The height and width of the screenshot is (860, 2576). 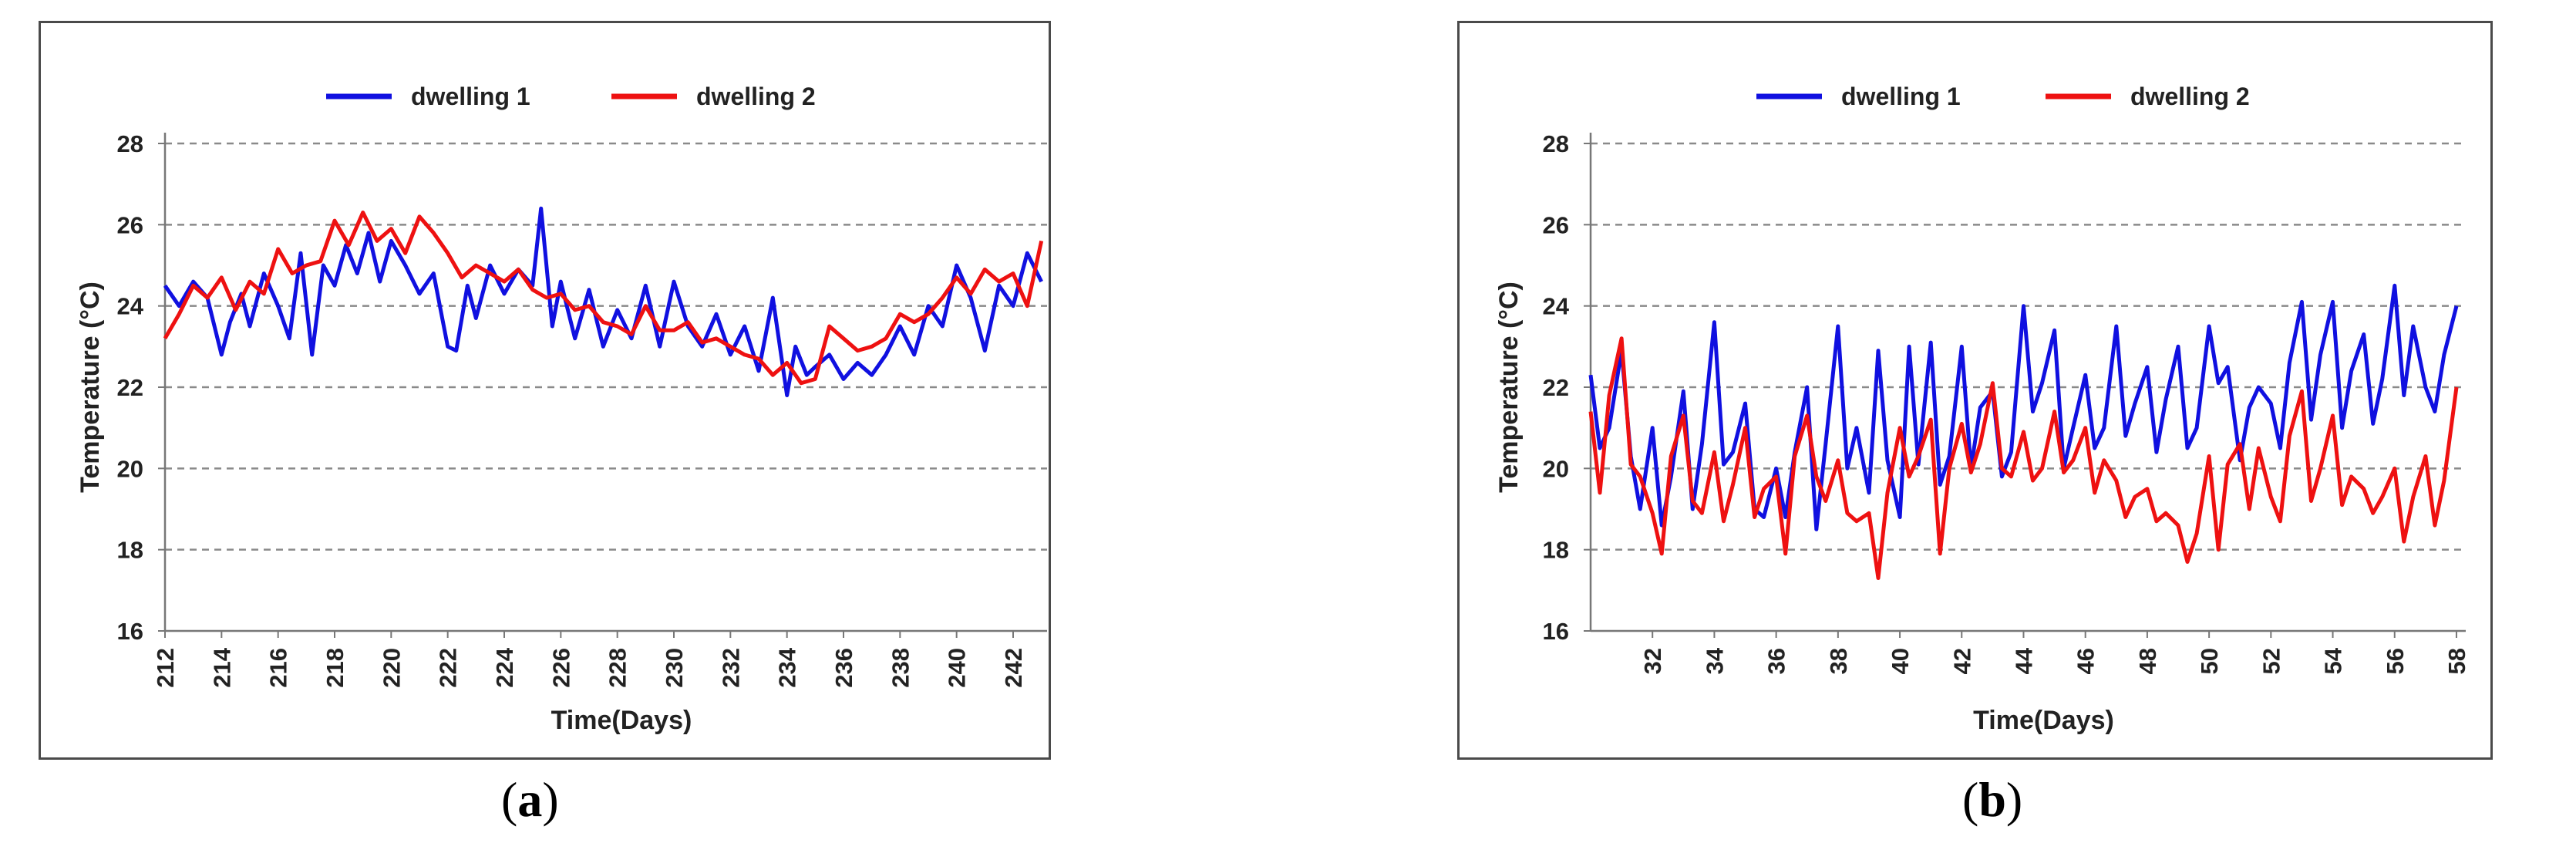 I want to click on chart-b-xtick-label: 42, so click(x=1962, y=661).